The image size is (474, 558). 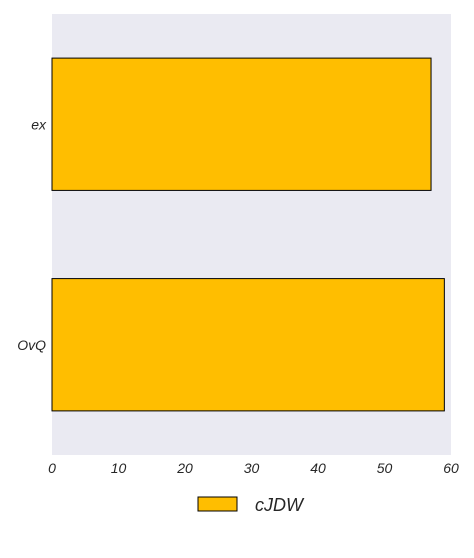 I want to click on x-tick-label: 50, so click(x=385, y=468).